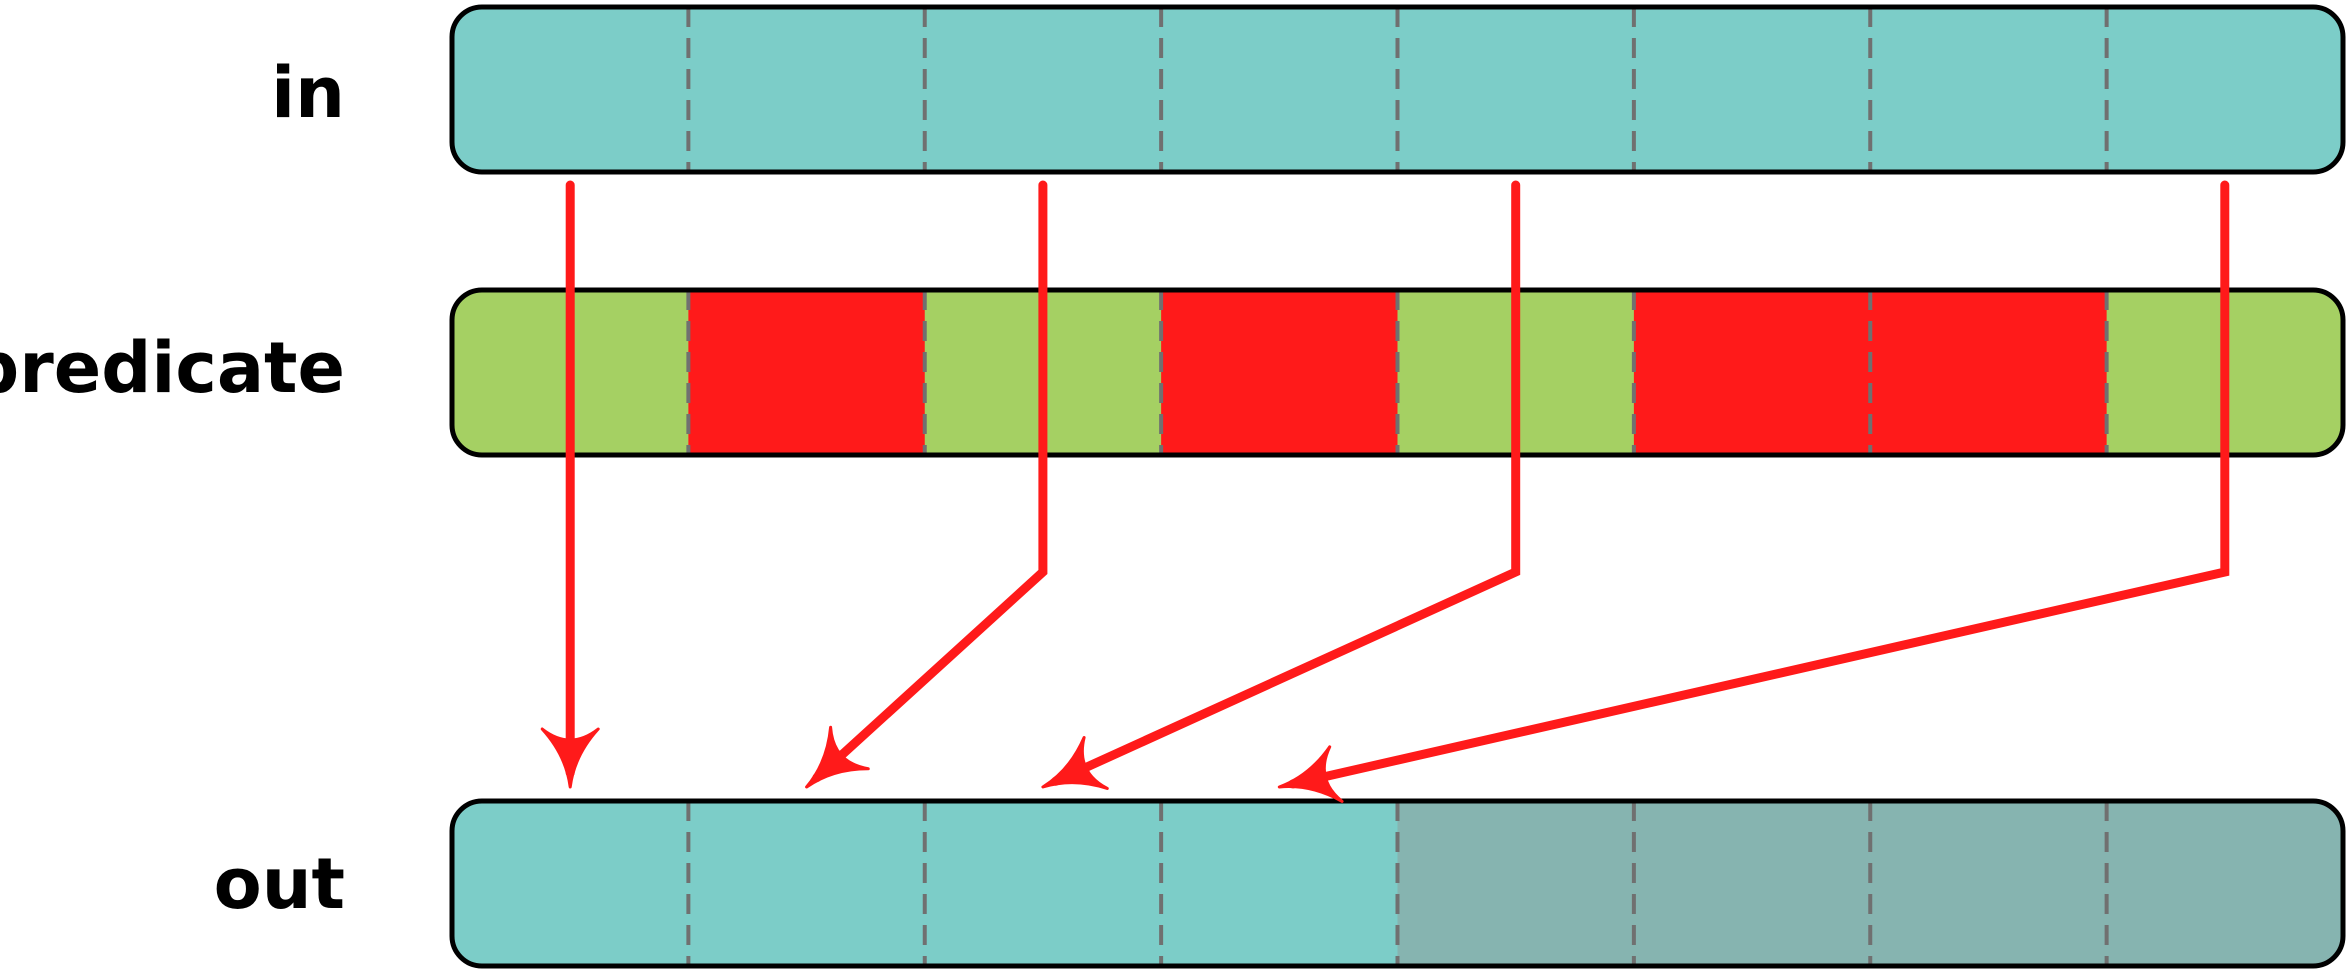 This screenshot has height=975, width=2350. Describe the element at coordinates (172, 368) in the screenshot. I see `label-predicate: predicate` at that location.